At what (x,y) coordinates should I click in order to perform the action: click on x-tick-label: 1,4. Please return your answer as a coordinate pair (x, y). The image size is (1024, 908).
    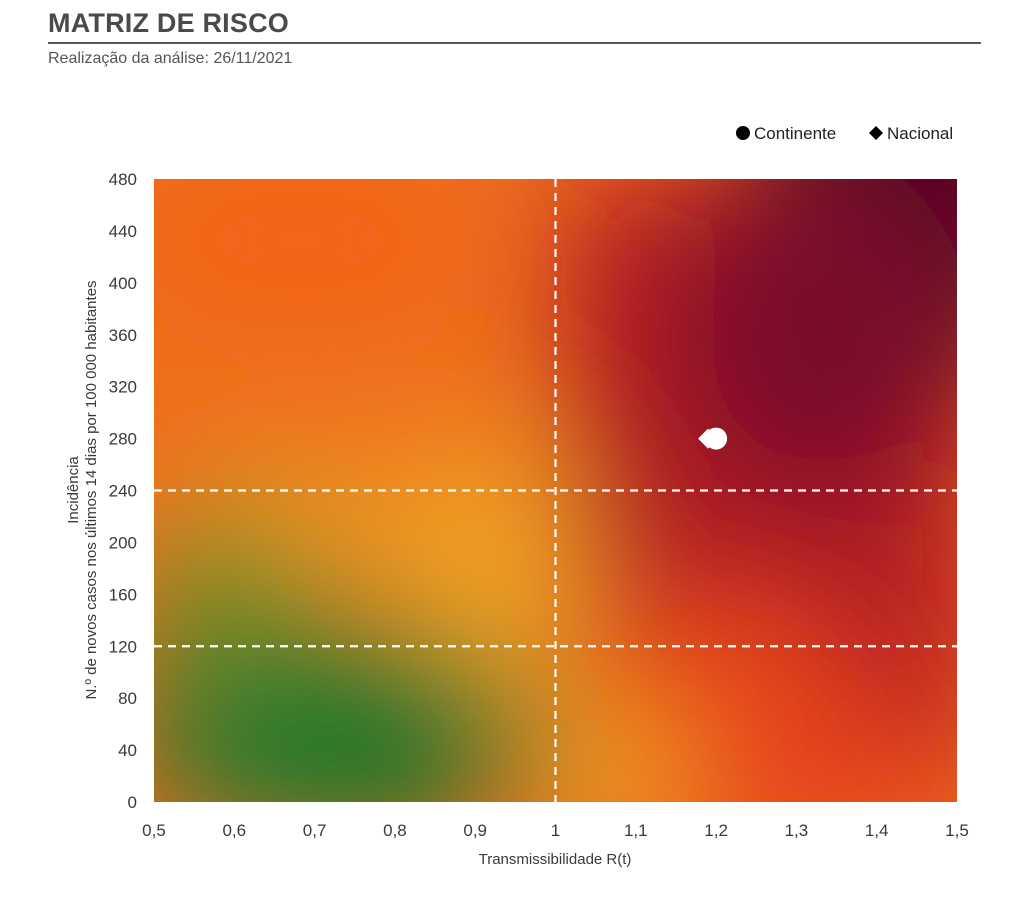
    Looking at the image, I should click on (877, 830).